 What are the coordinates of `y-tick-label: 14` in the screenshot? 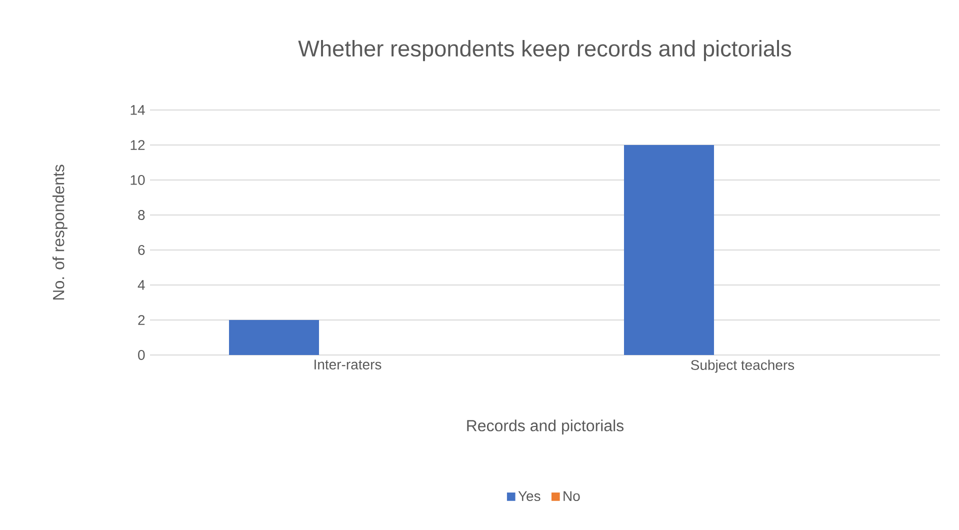 It's located at (137, 110).